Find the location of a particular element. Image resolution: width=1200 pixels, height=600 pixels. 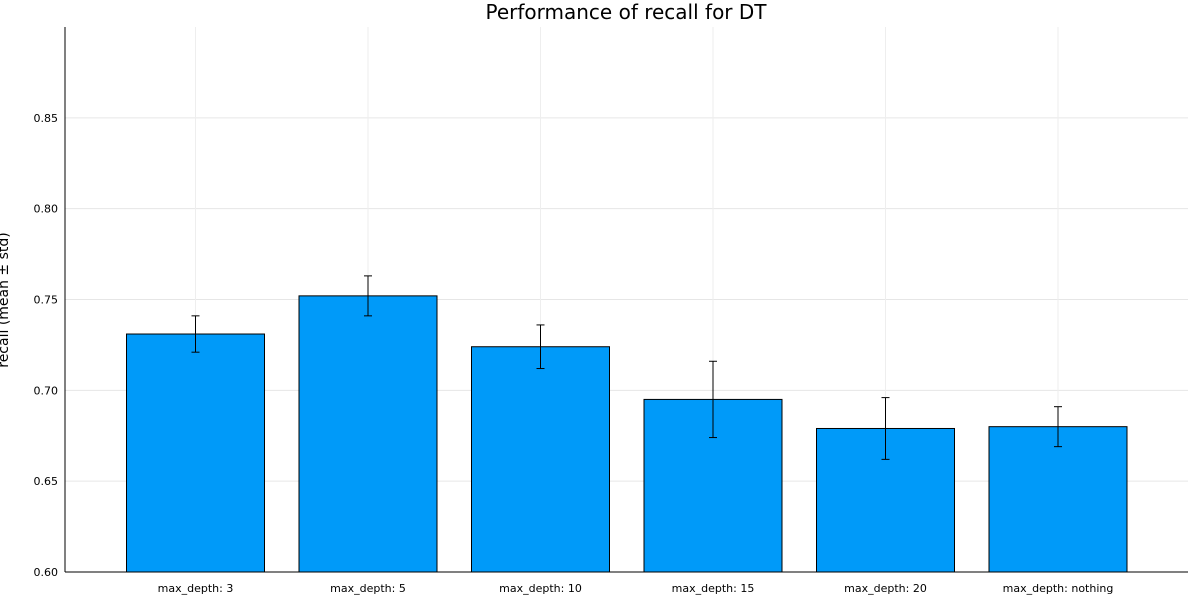

y-tick-labels: 0.60 0.65 0.70 0.75 0.80 0.85 is located at coordinates (46, 345).